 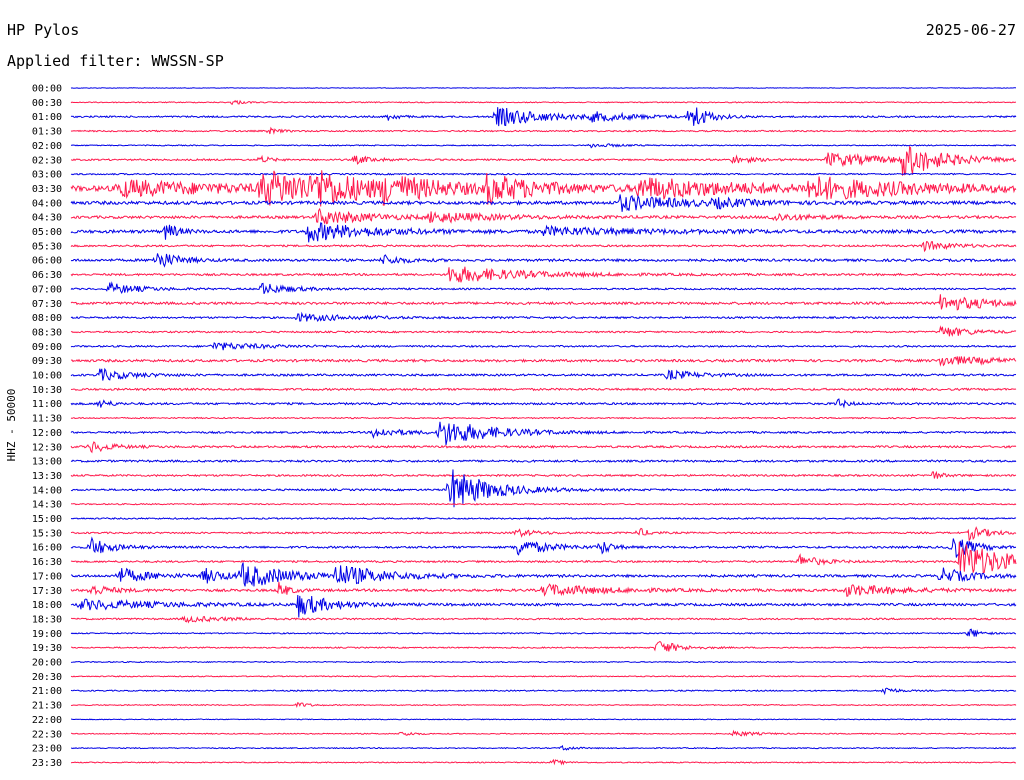 I want to click on row-time-label: 04:30, so click(x=47, y=218).